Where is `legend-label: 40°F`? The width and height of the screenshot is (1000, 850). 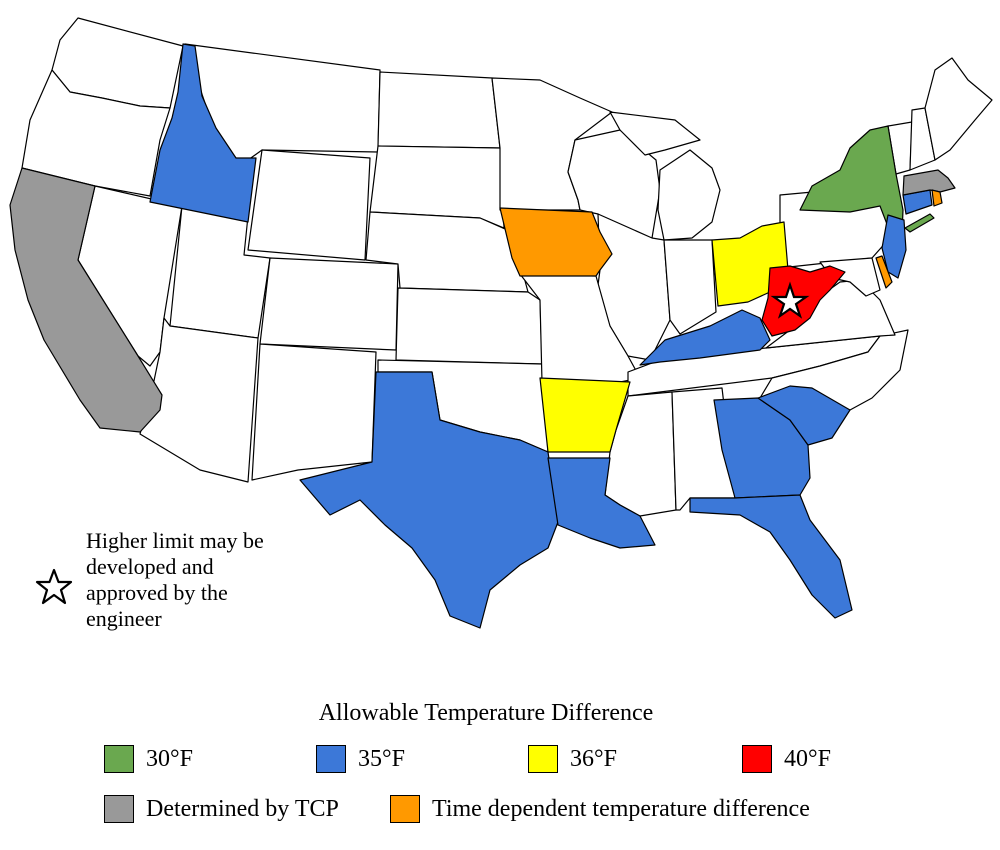
legend-label: 40°F is located at coordinates (807, 758).